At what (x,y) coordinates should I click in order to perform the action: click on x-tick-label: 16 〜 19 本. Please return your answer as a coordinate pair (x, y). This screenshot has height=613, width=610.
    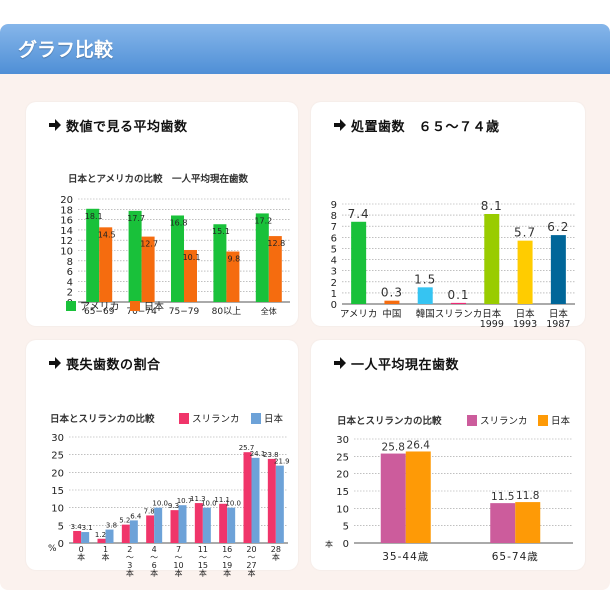
    Looking at the image, I should click on (227, 561).